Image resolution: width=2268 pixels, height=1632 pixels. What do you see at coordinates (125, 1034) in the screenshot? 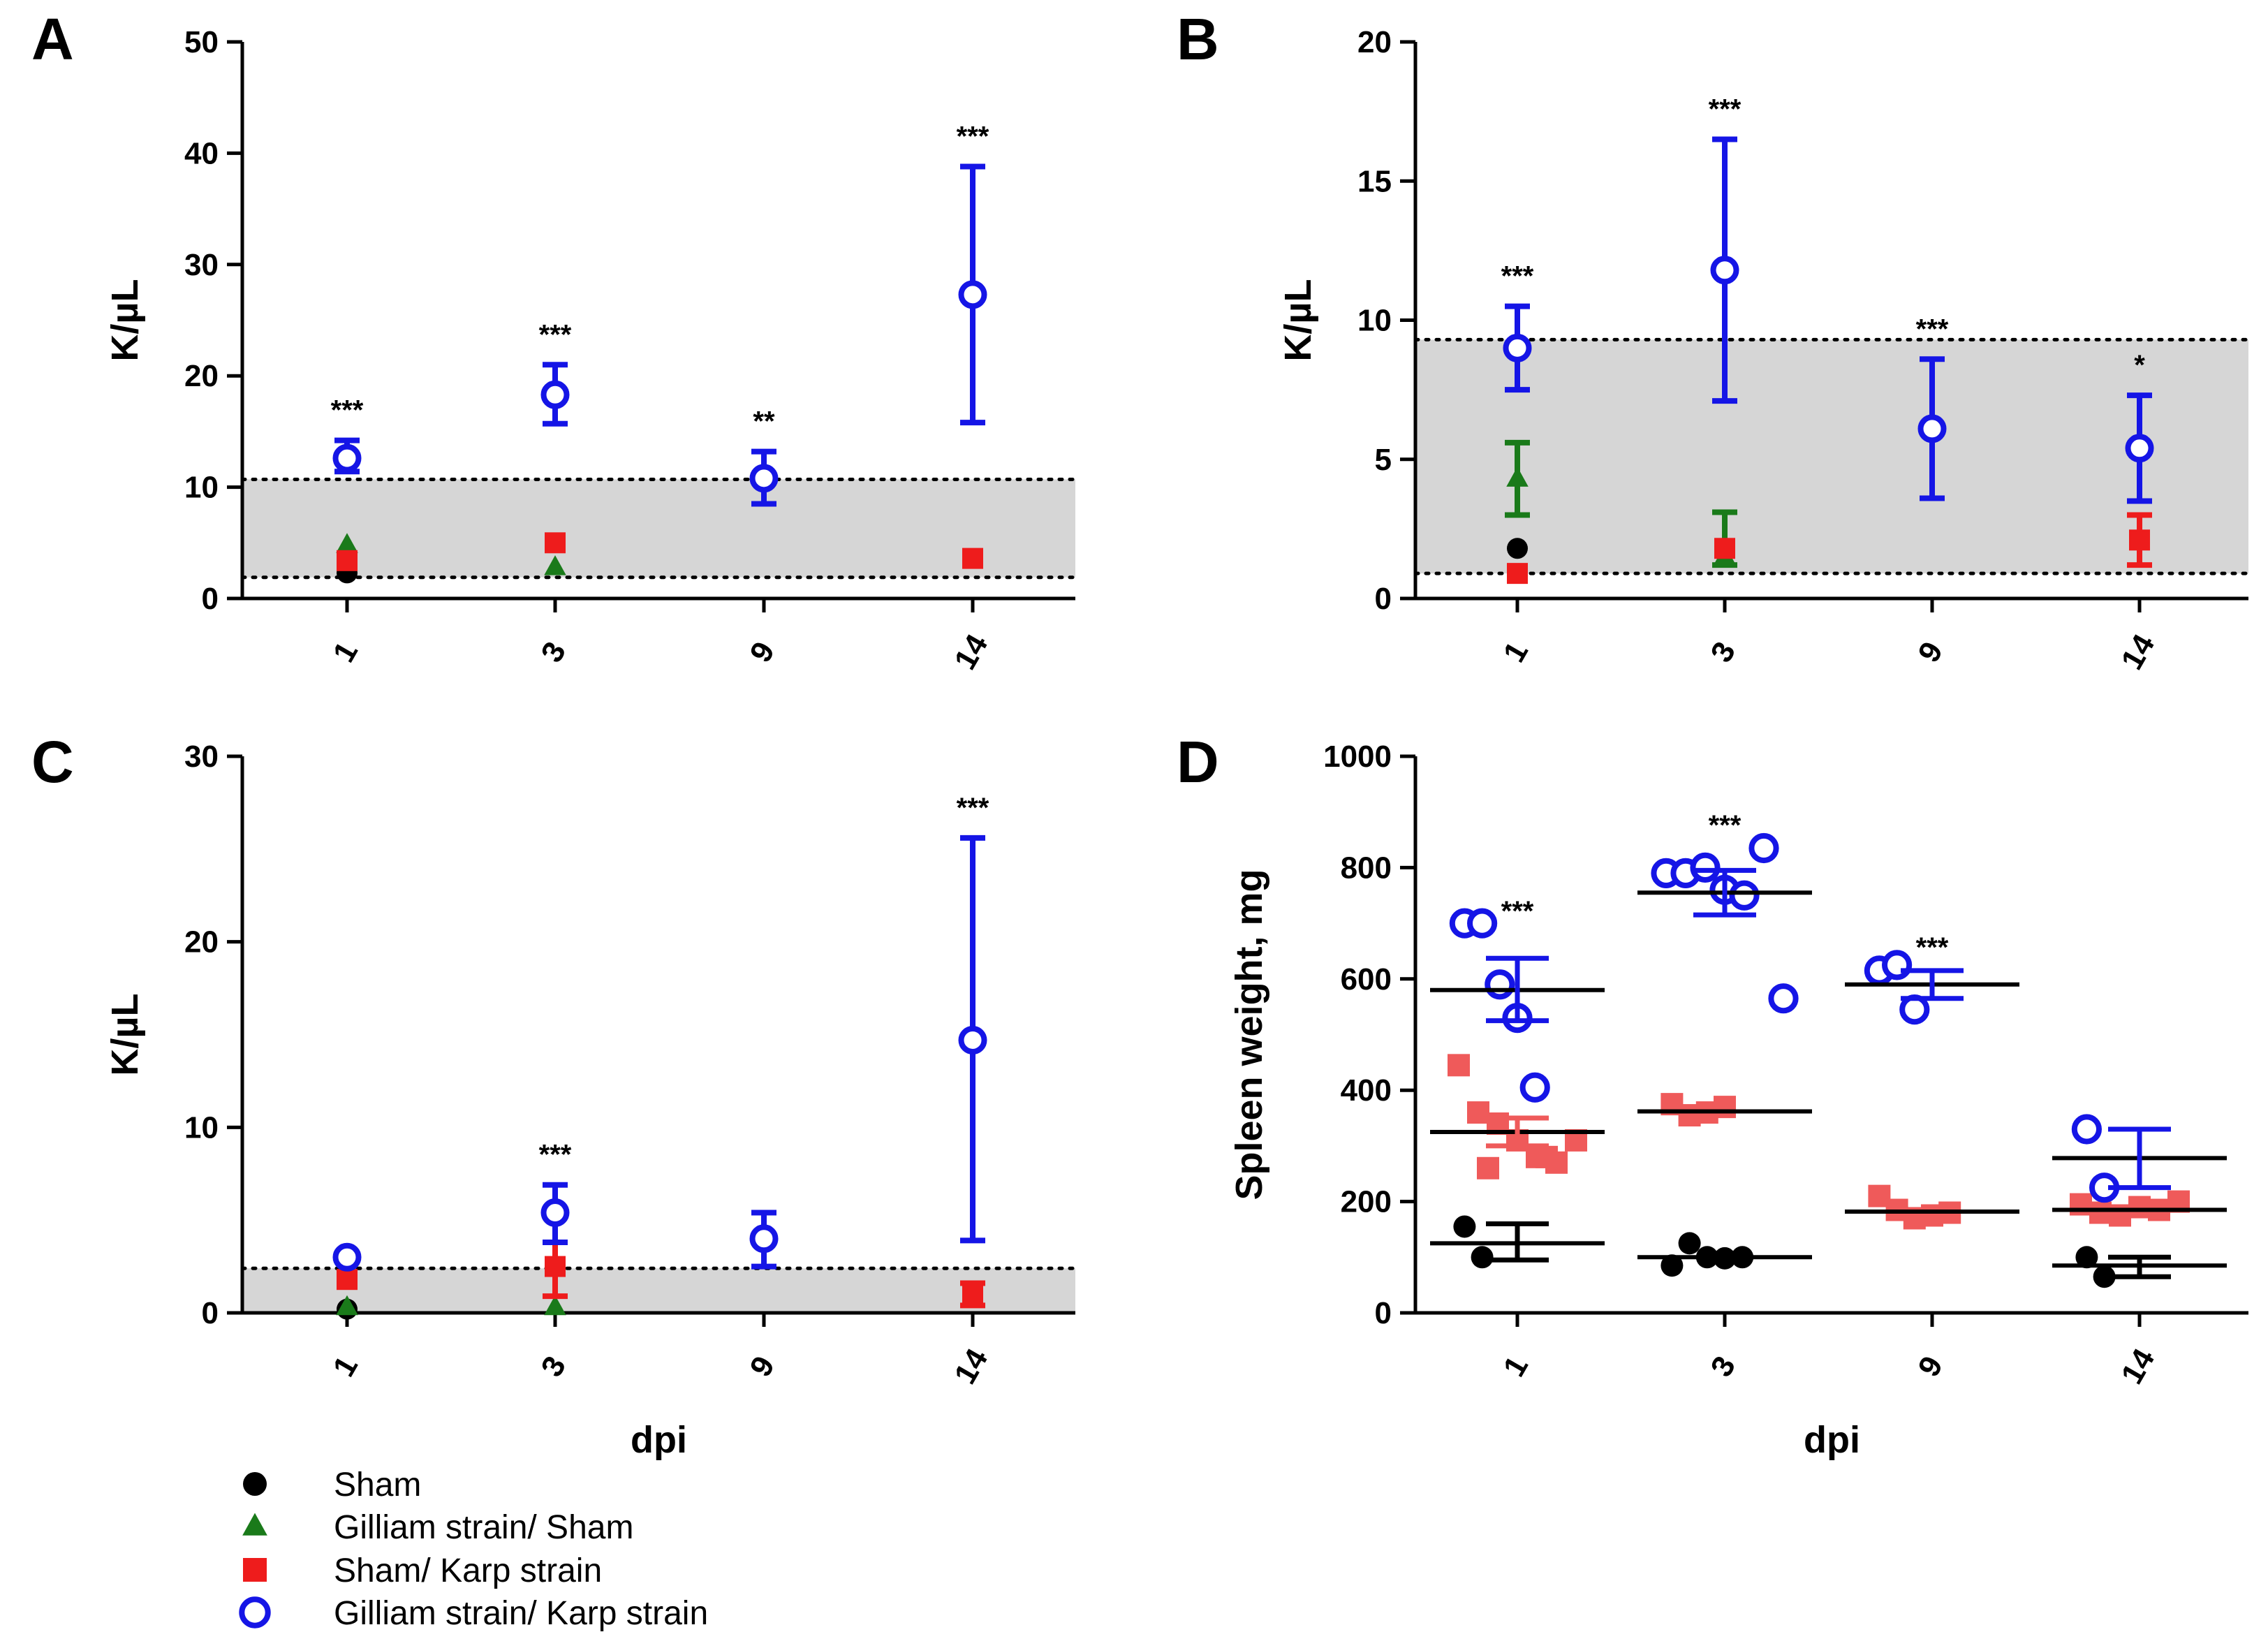
I see `panel-c-y-axis-title: K/µL` at bounding box center [125, 1034].